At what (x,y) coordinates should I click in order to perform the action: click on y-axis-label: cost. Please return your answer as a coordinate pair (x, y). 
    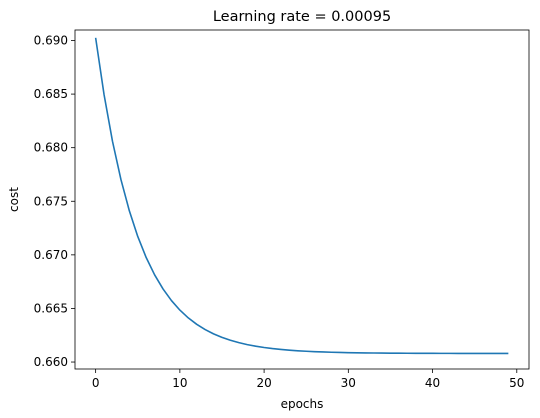
    Looking at the image, I should click on (14, 199).